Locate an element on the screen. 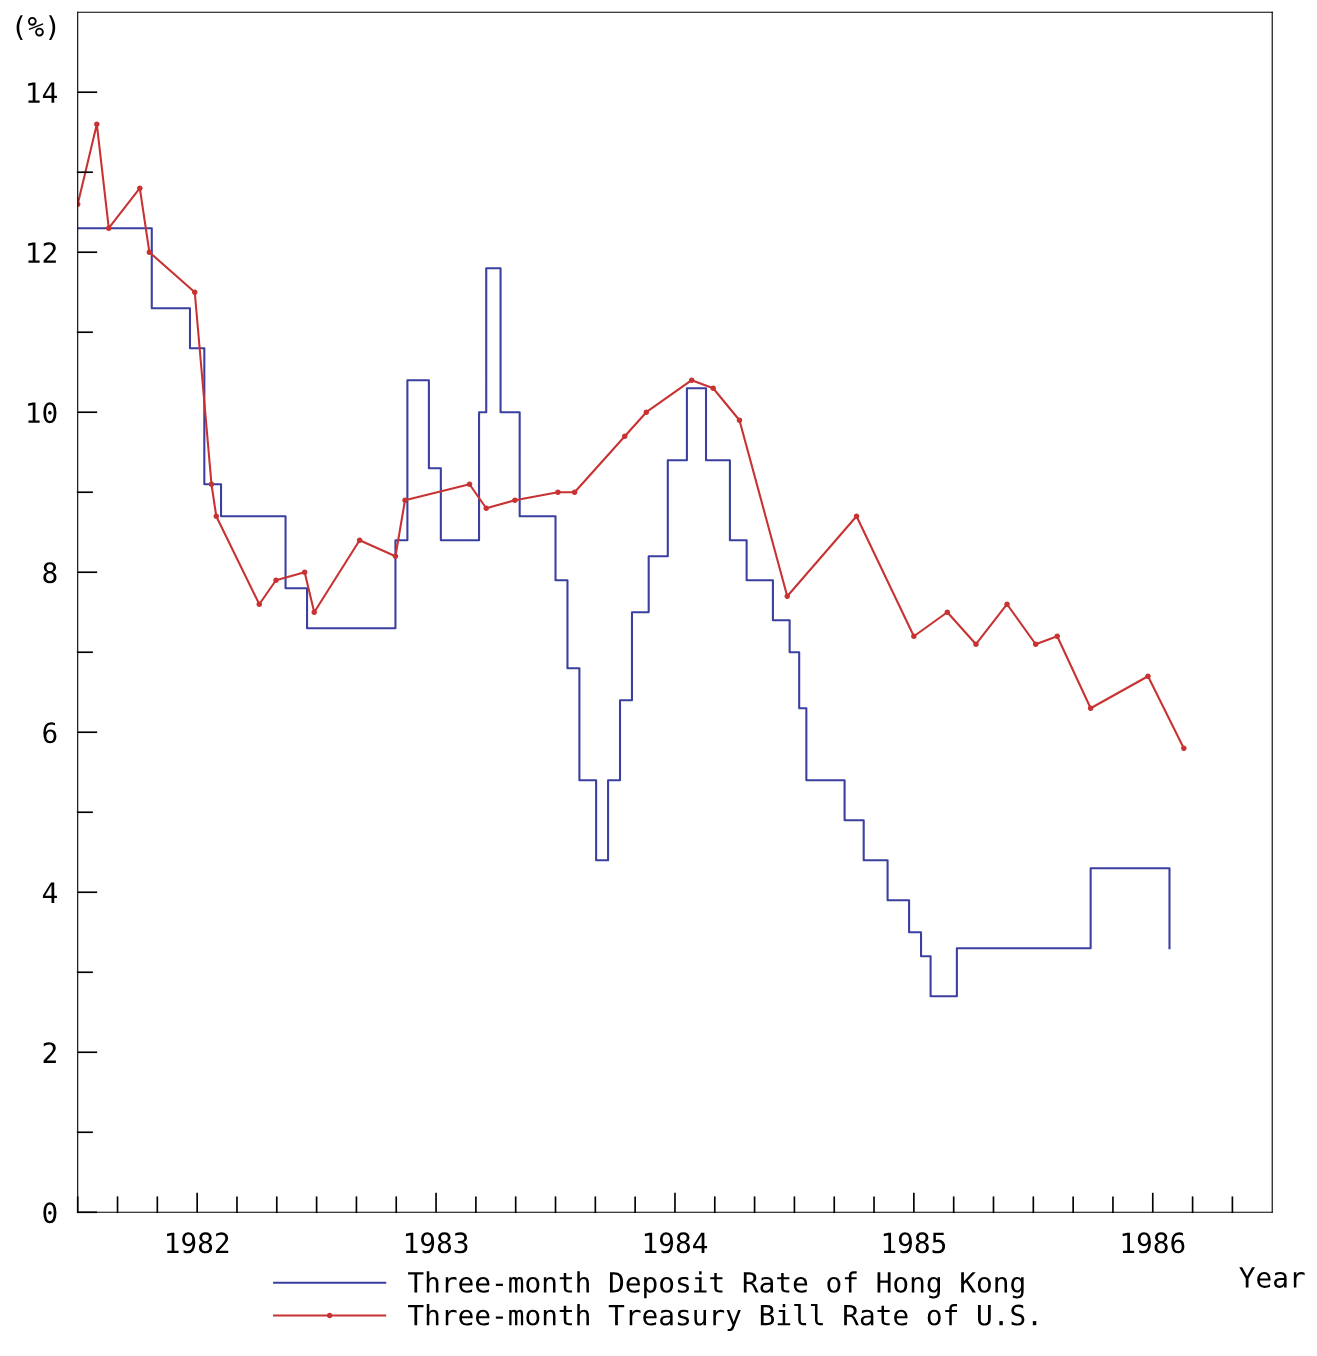 The height and width of the screenshot is (1356, 1317). y-axis-title: (%) is located at coordinates (36, 28).